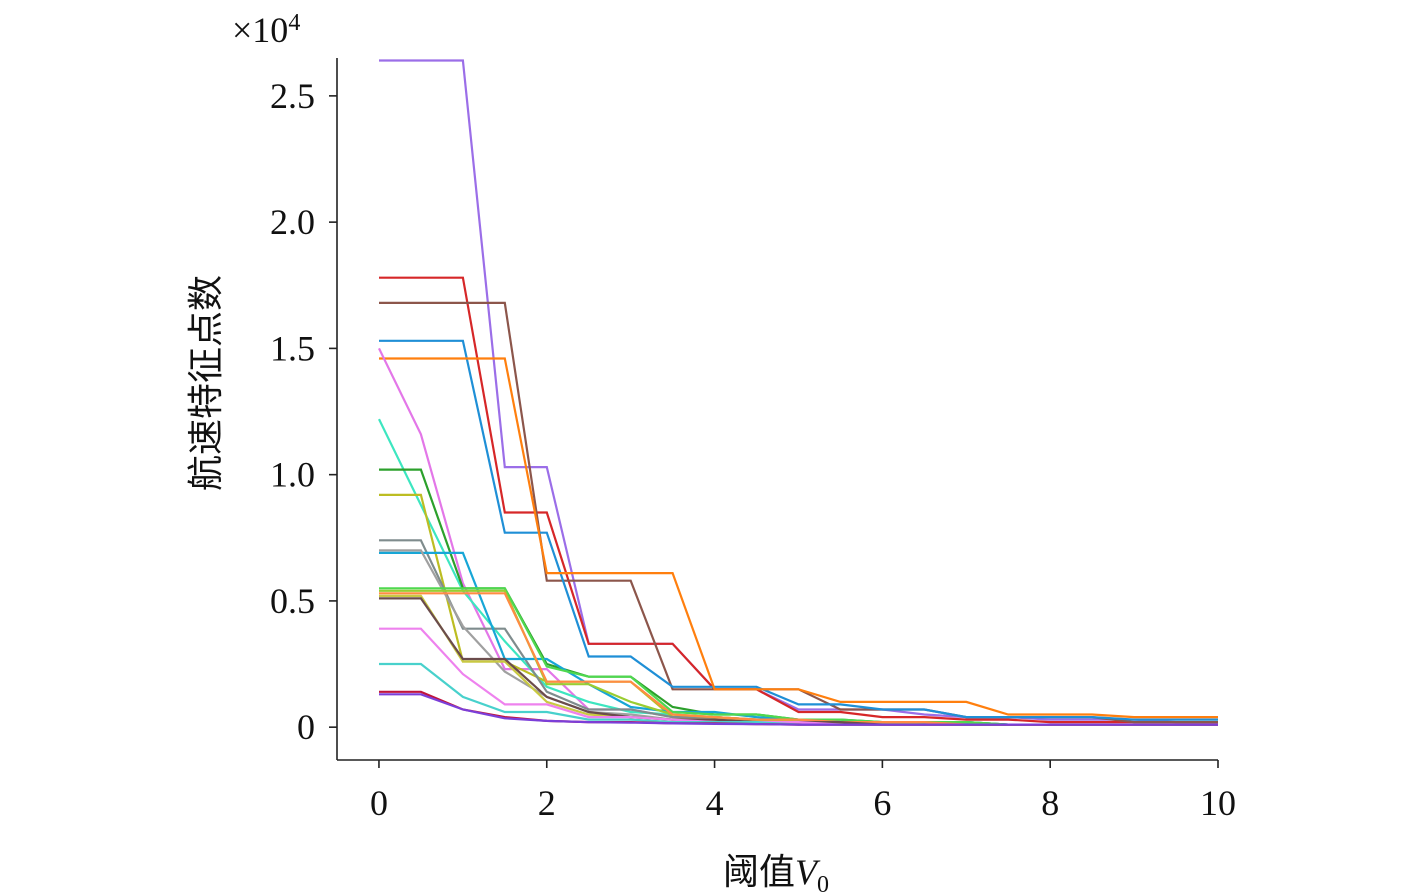  What do you see at coordinates (808, 872) in the screenshot?
I see `x-axis-label-variable: V` at bounding box center [808, 872].